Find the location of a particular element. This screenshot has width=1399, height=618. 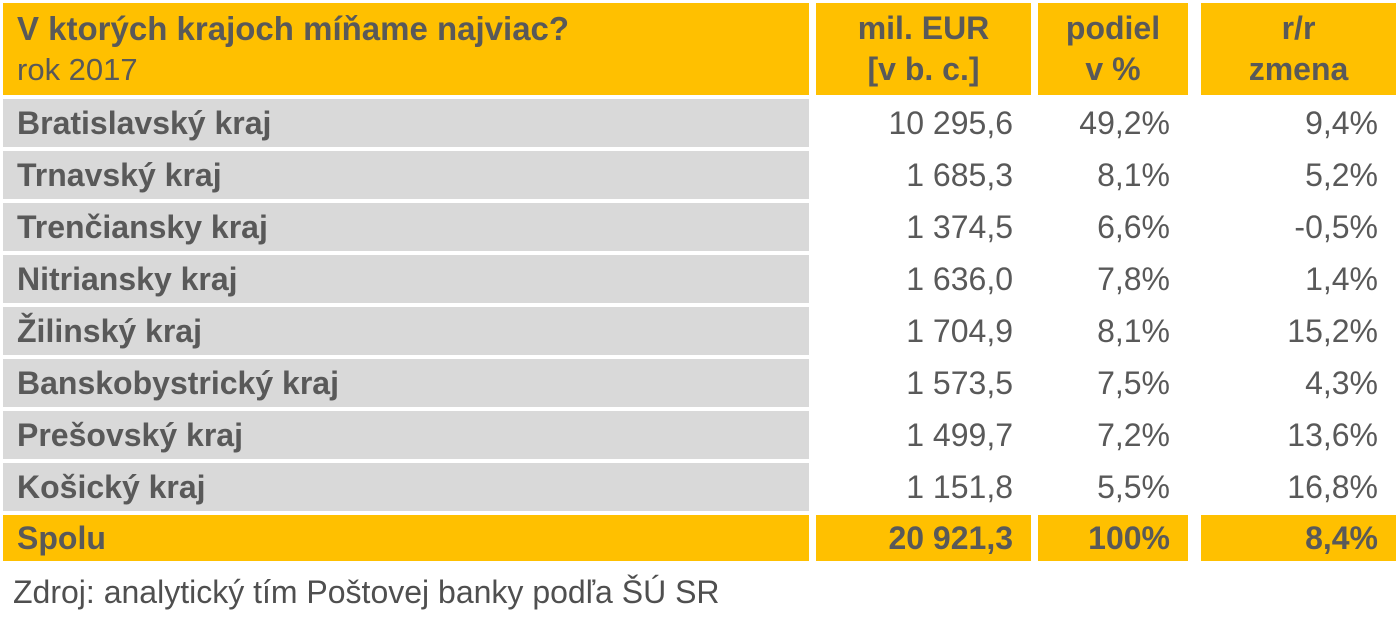

region-name: Žilinský kraj is located at coordinates (406, 331).